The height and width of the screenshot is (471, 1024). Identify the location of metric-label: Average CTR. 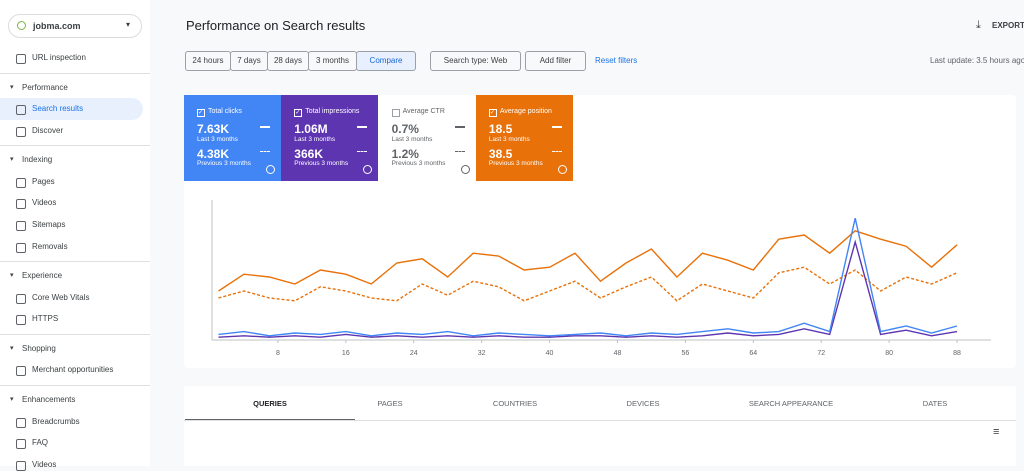
(423, 111).